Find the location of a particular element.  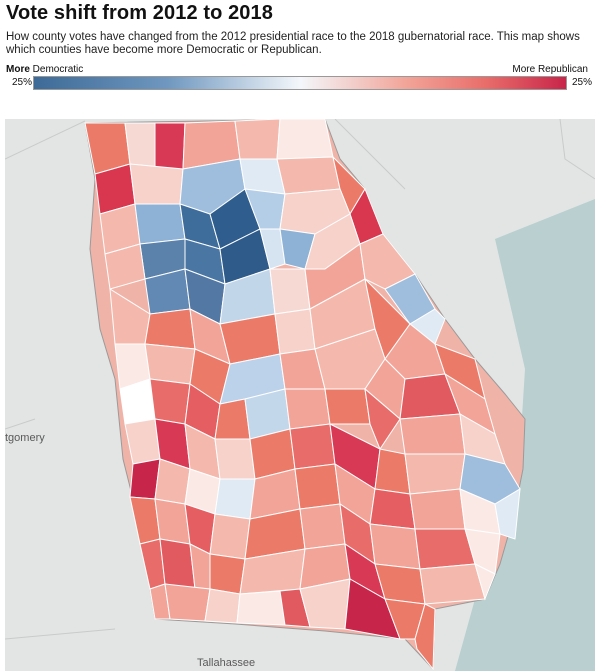

page-title: Vote shift from 2012 to 2018 is located at coordinates (139, 13).